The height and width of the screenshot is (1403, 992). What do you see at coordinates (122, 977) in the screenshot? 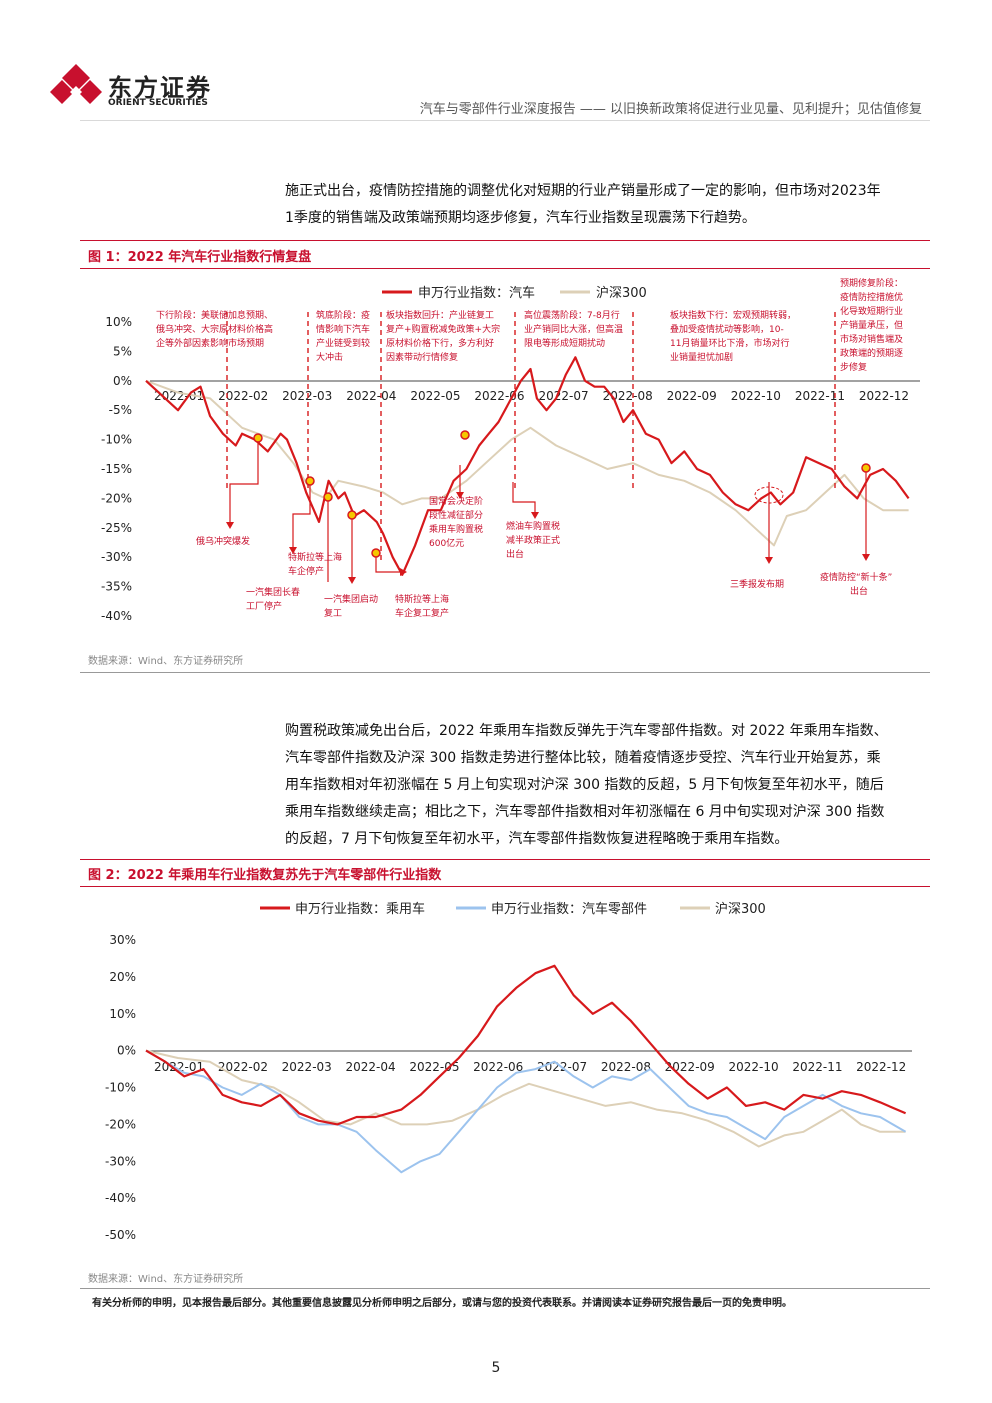
I see `y-tick-label: 20%` at bounding box center [122, 977].